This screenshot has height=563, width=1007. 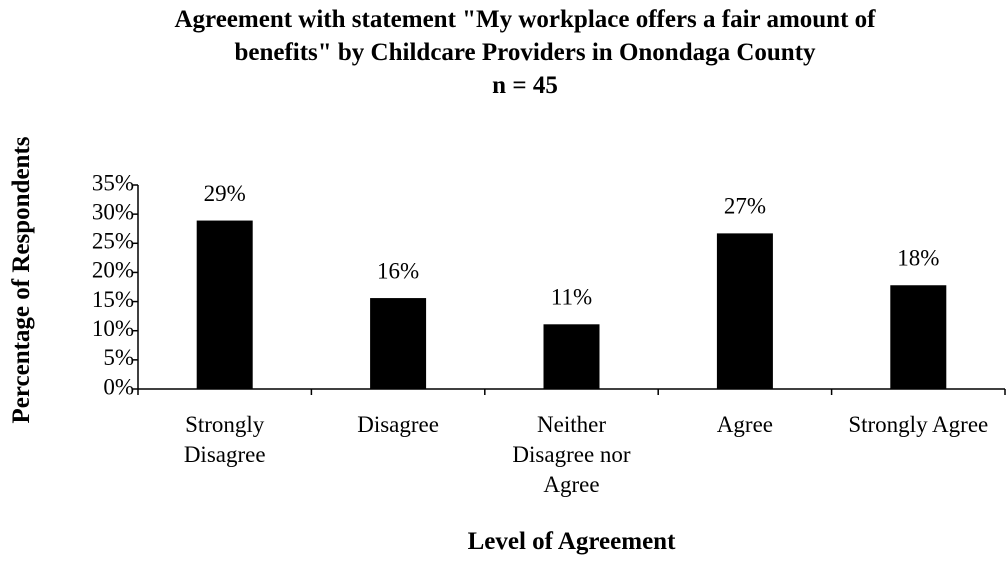 What do you see at coordinates (113, 299) in the screenshot?
I see `y-tick-label: 15%` at bounding box center [113, 299].